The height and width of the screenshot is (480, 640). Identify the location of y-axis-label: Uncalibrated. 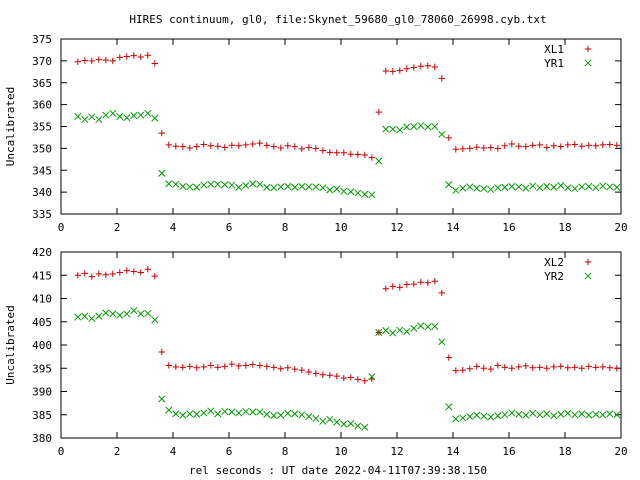
(10, 126).